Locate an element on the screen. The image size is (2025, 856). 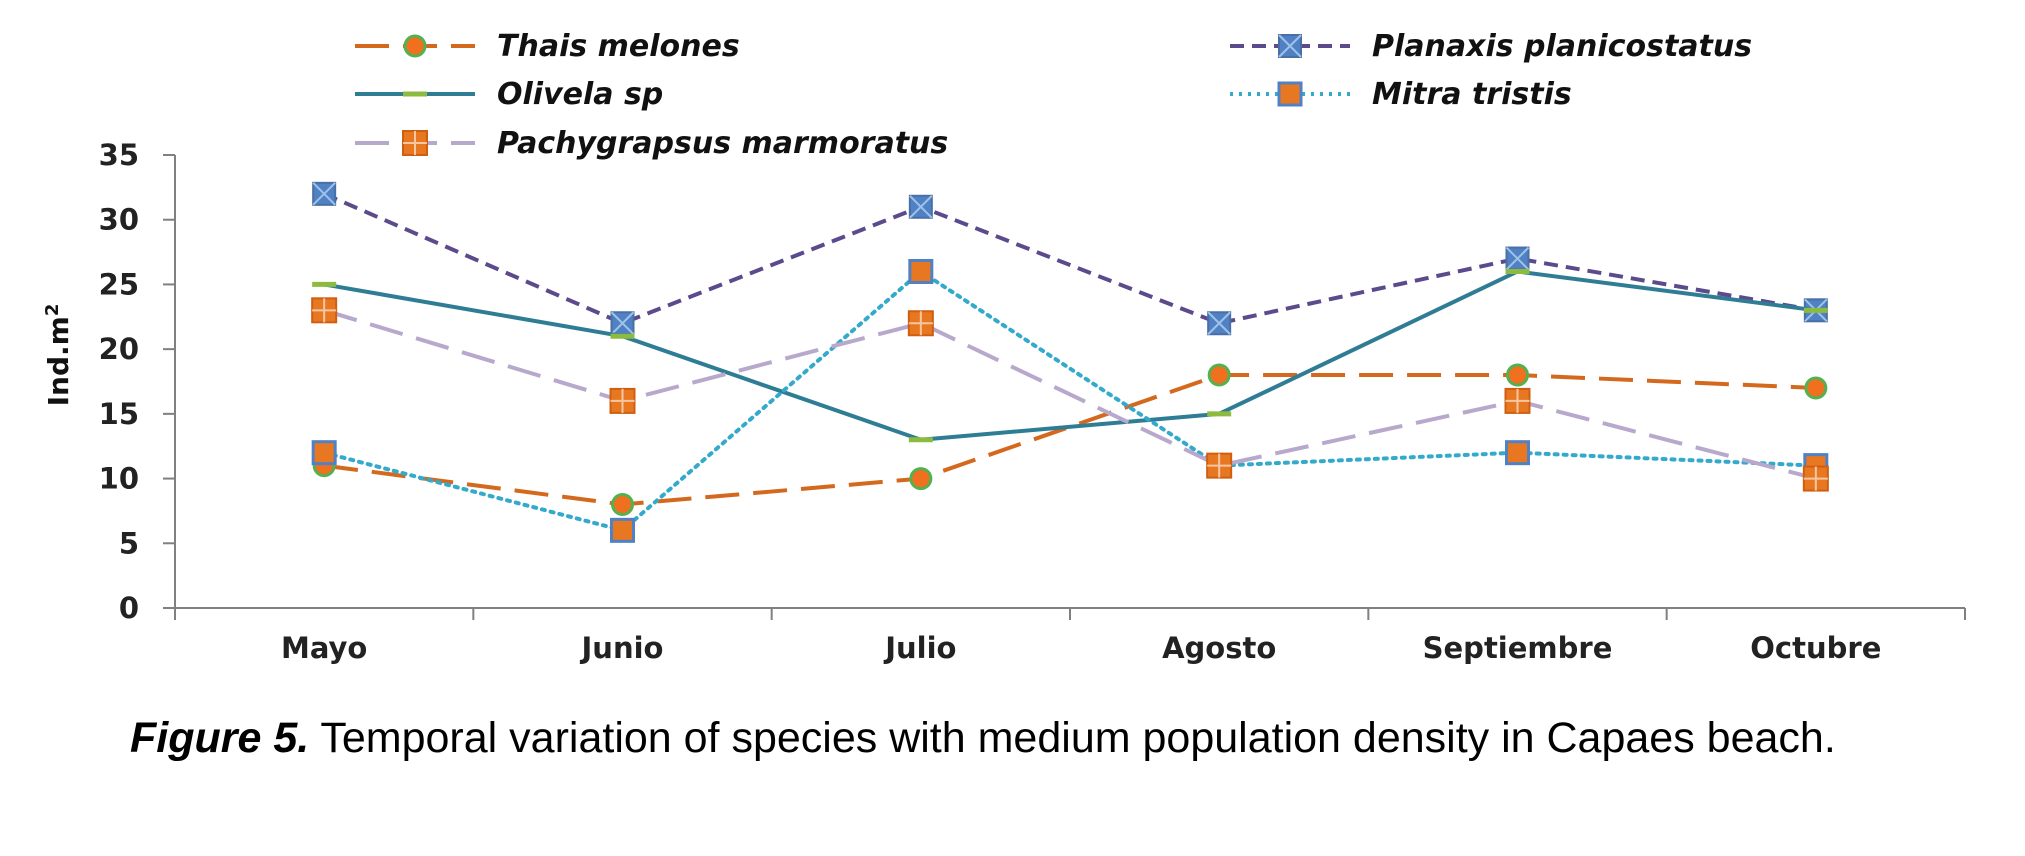
y-tick-label: 0 is located at coordinates (129, 608).